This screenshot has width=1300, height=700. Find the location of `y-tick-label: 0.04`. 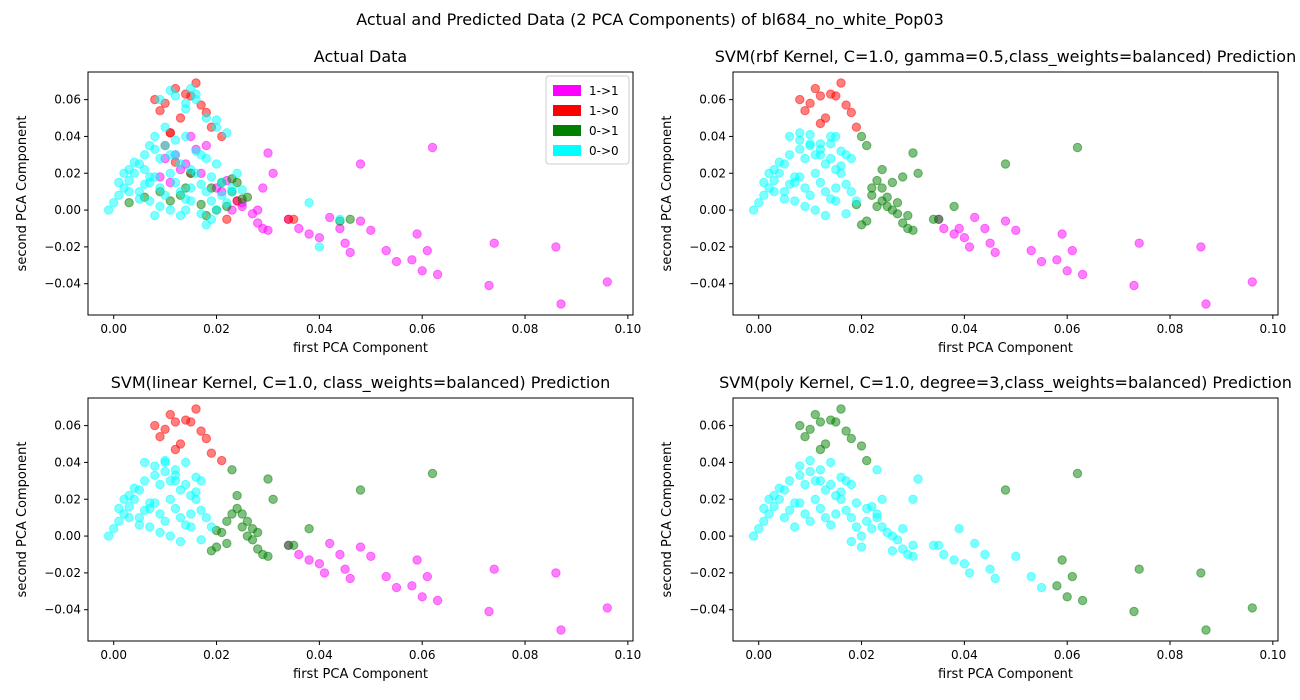

y-tick-label: 0.04 is located at coordinates (712, 136).